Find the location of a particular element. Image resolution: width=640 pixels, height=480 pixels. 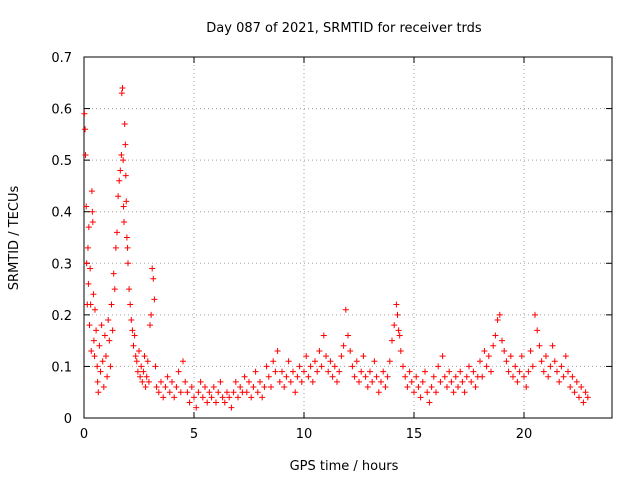

y-tick-label: 0.6 is located at coordinates (61, 110).